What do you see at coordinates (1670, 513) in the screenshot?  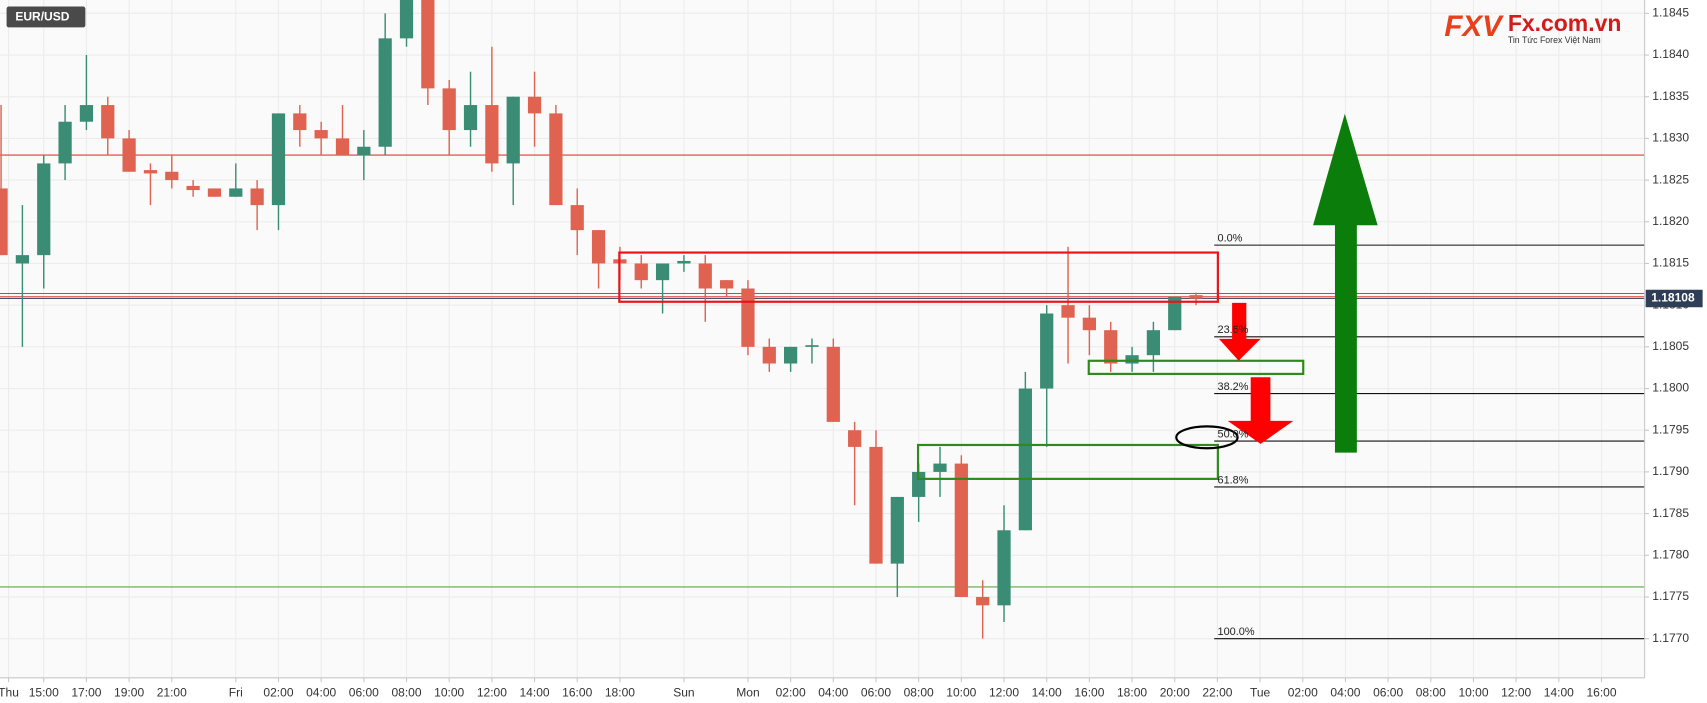 I see `y-tick-label: 1.1785` at bounding box center [1670, 513].